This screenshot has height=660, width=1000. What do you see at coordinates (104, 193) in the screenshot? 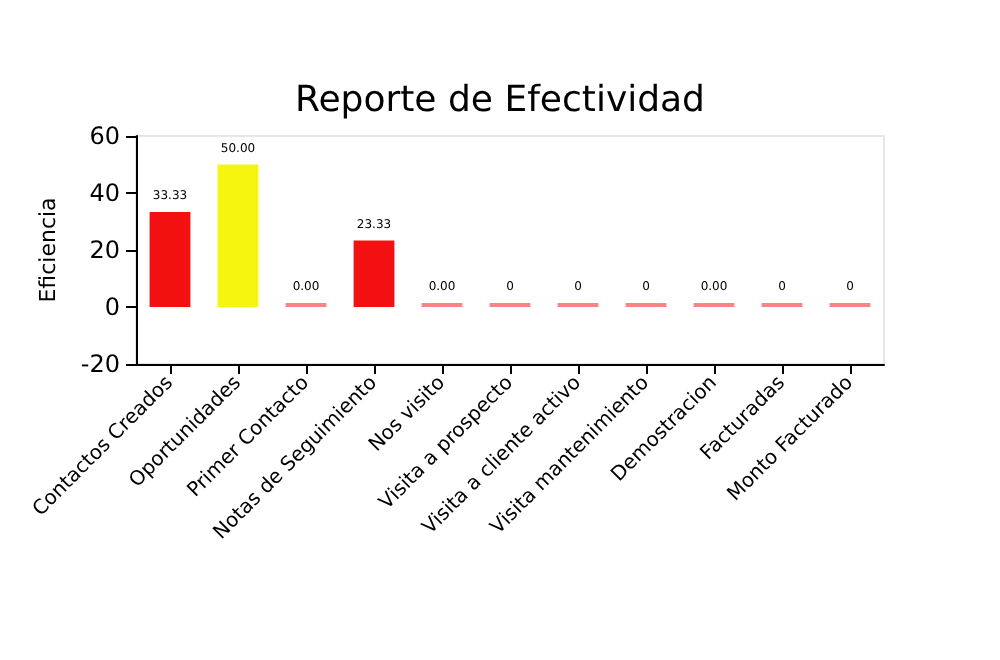
I see `y-tick-label: 40` at bounding box center [104, 193].